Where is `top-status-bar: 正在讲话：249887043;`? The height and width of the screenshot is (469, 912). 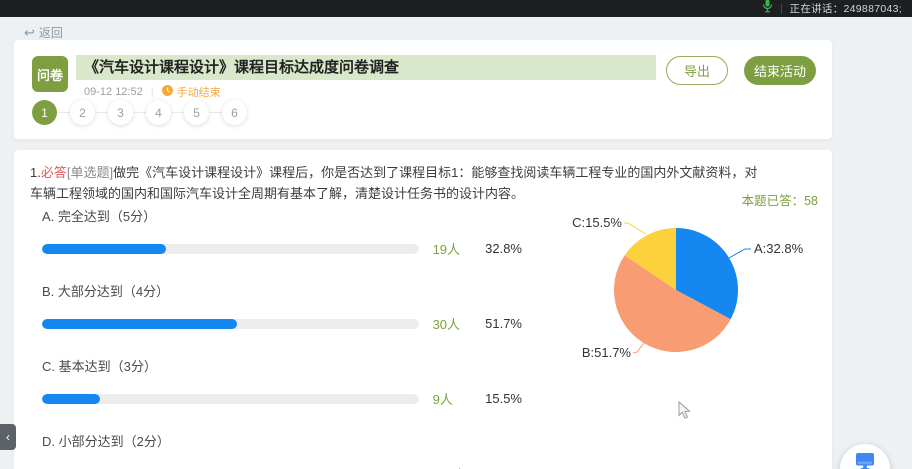 top-status-bar: 正在讲话：249887043; is located at coordinates (456, 8).